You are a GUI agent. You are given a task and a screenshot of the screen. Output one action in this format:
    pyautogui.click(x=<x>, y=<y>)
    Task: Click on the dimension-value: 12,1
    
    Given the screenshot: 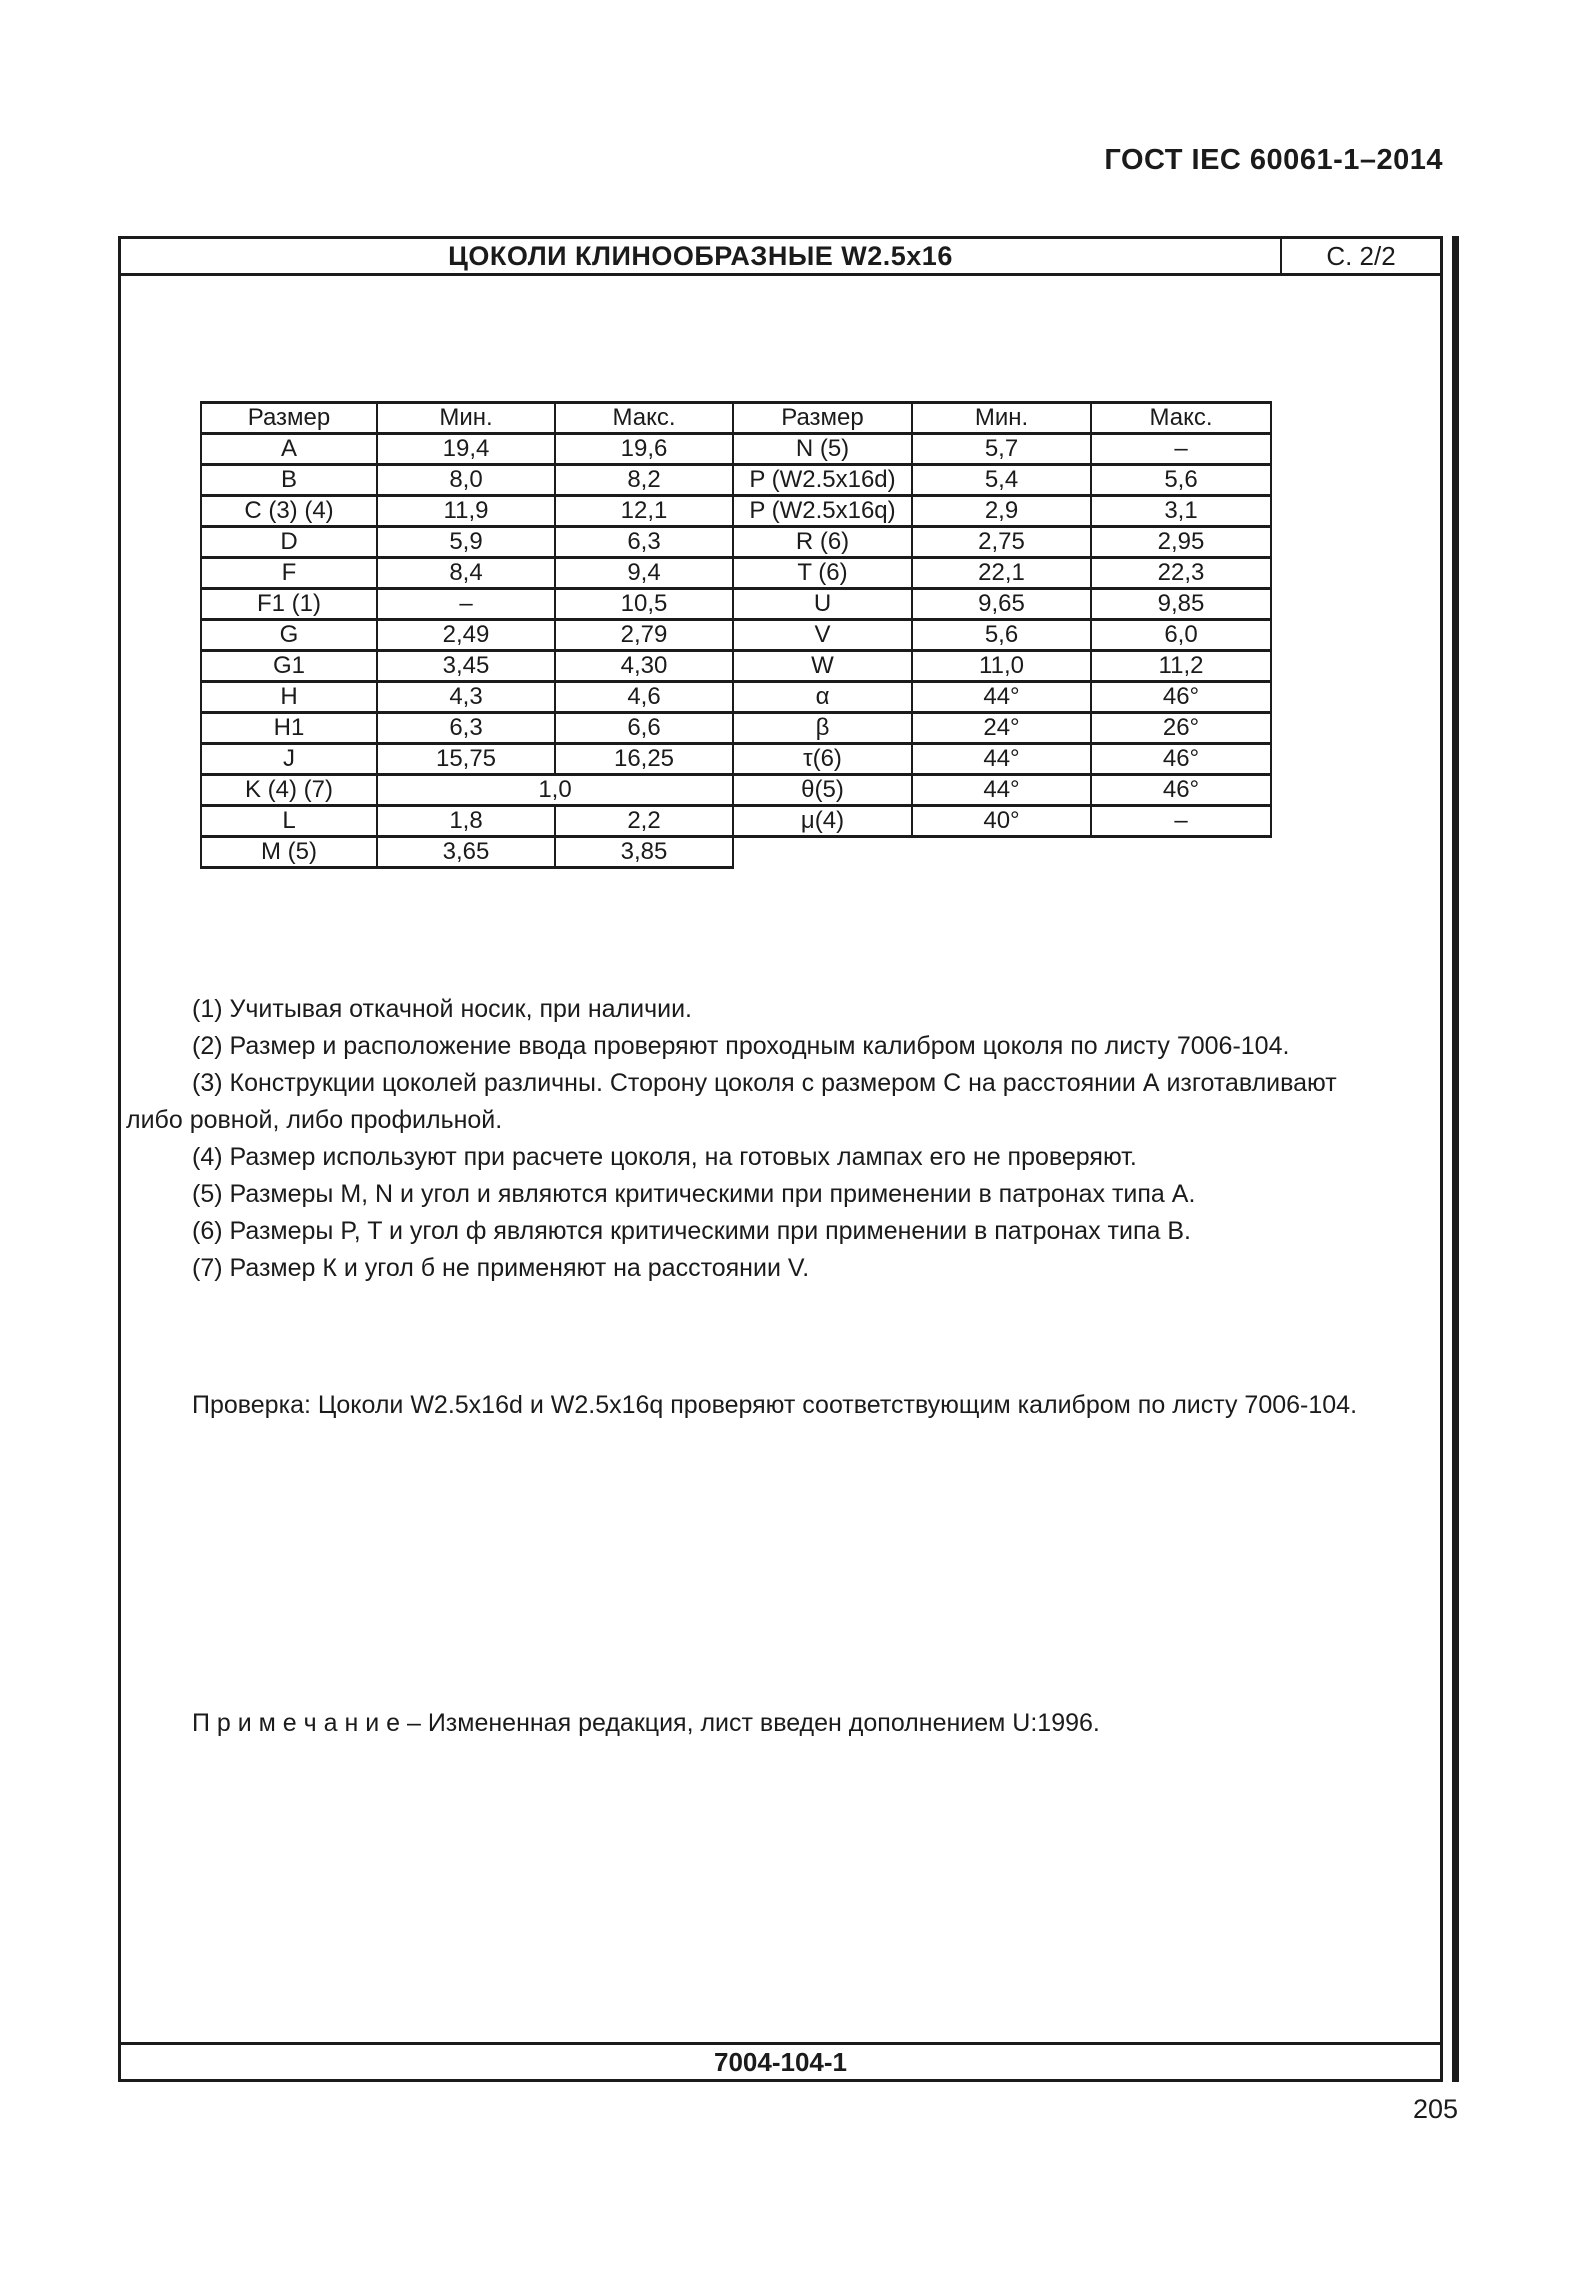 What is the action you would take?
    pyautogui.click(x=644, y=511)
    